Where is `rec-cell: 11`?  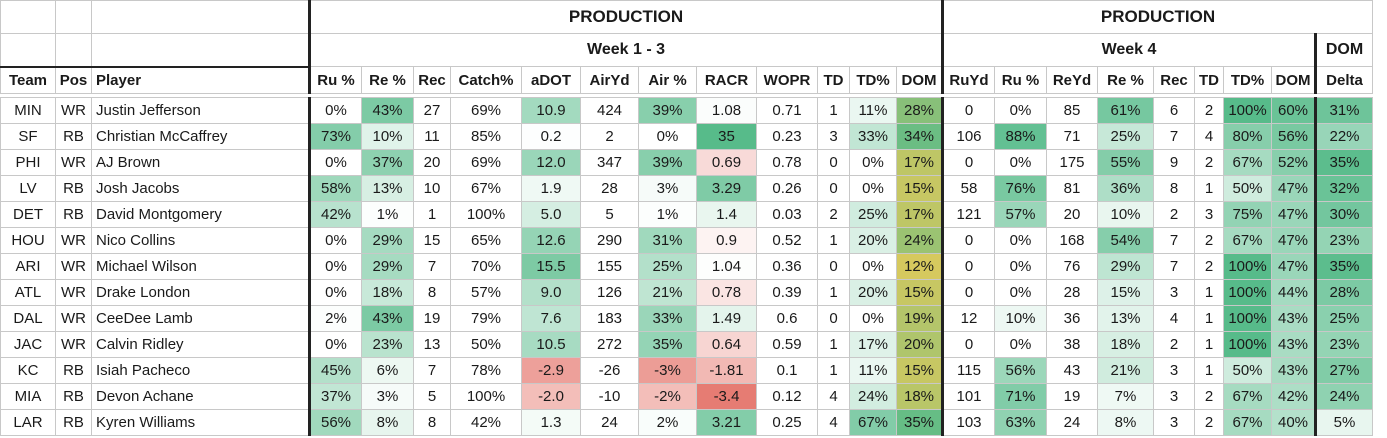 rec-cell: 11 is located at coordinates (432, 136).